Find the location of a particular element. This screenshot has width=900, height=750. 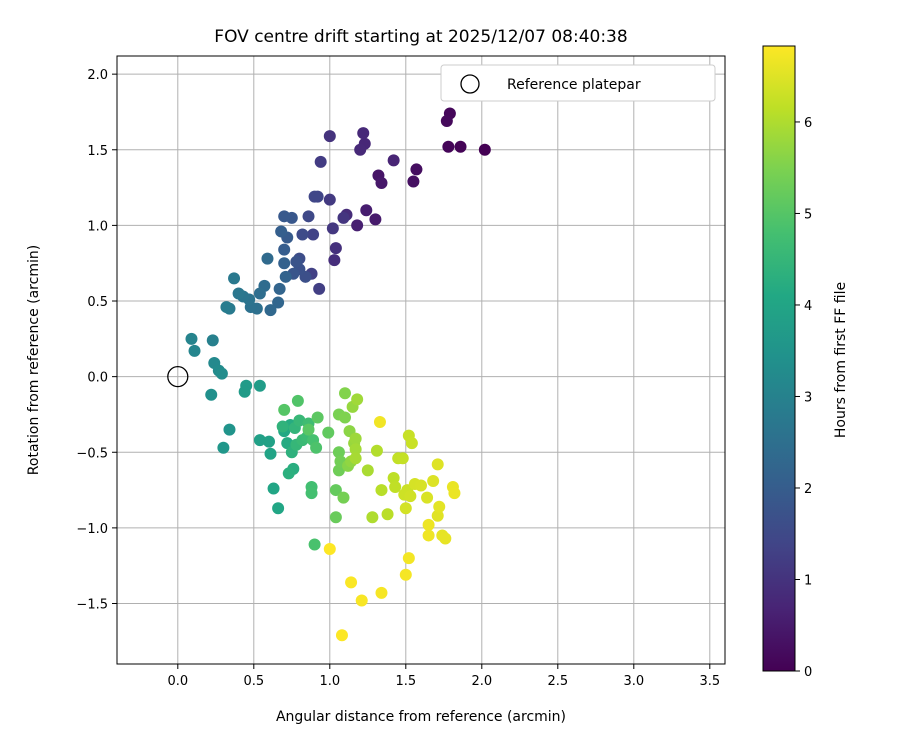

x-tick-label: 1.0 is located at coordinates (329, 681).